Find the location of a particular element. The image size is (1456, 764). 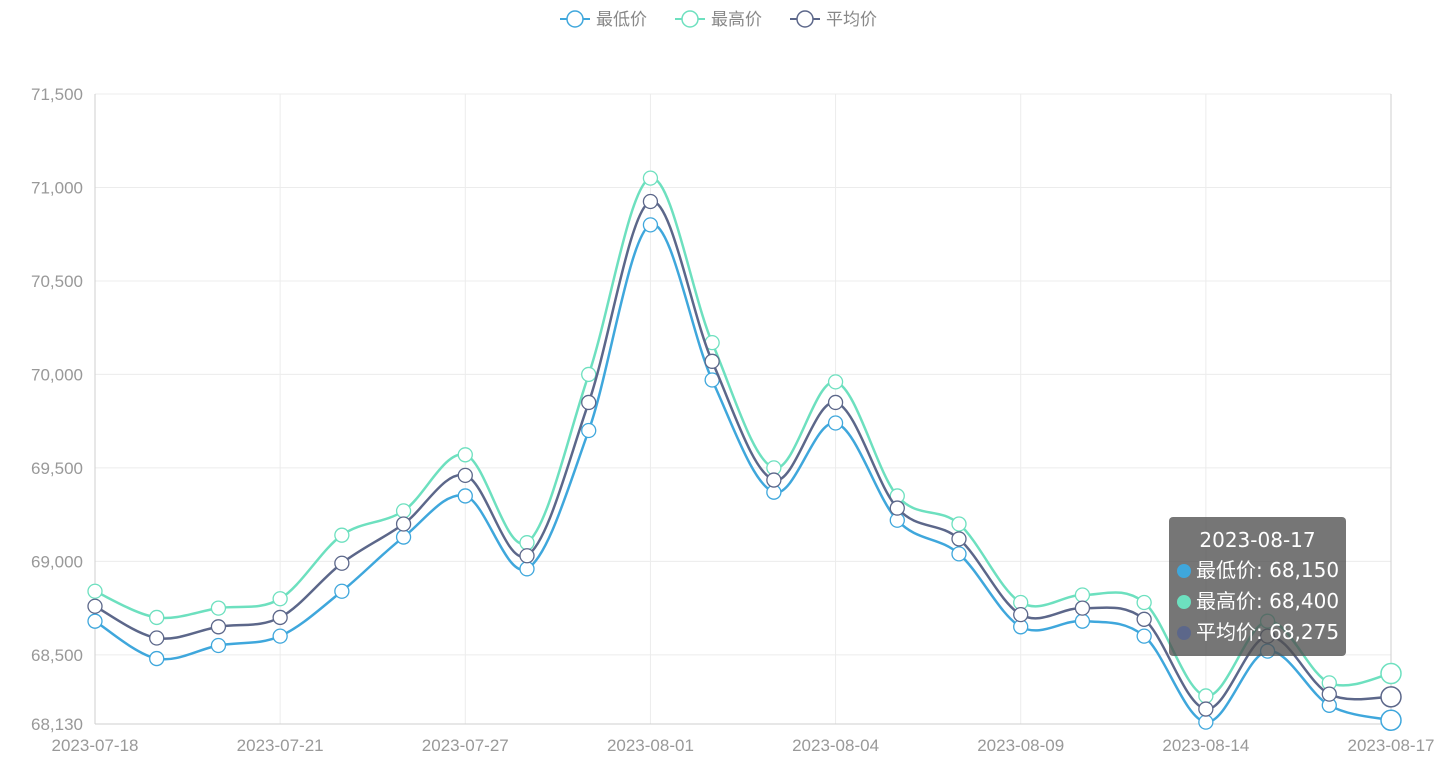

x-tick-label: 2023-07-21 is located at coordinates (280, 745).